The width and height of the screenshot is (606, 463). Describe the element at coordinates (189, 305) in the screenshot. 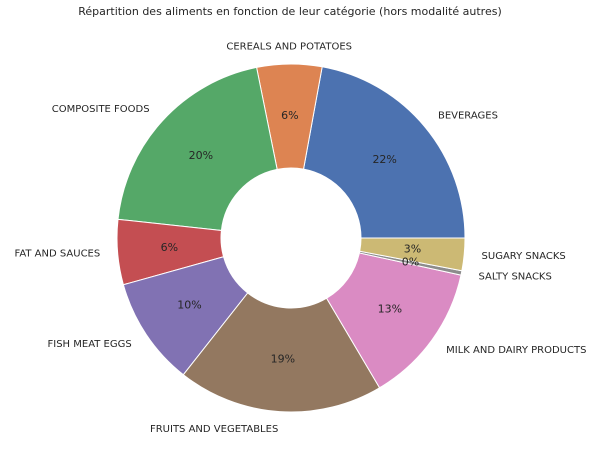

I see `percent-label-fish-meat-eggs: 10%` at that location.